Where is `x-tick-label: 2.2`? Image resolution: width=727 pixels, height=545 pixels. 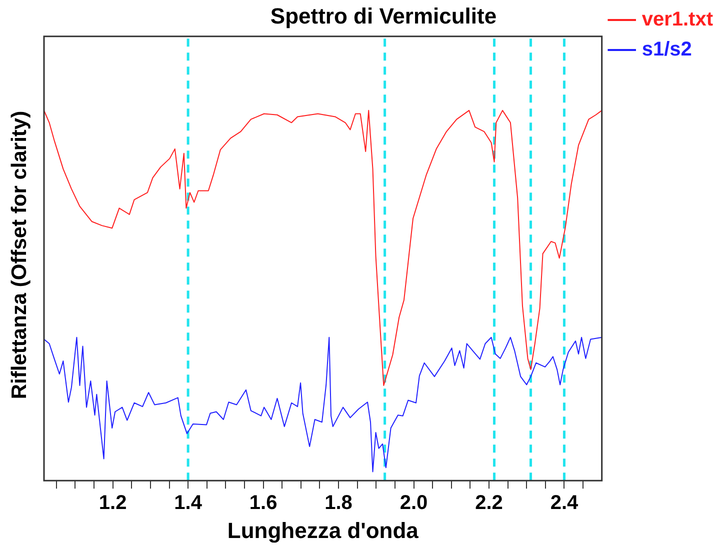
x-tick-label: 2.2 is located at coordinates (489, 503).